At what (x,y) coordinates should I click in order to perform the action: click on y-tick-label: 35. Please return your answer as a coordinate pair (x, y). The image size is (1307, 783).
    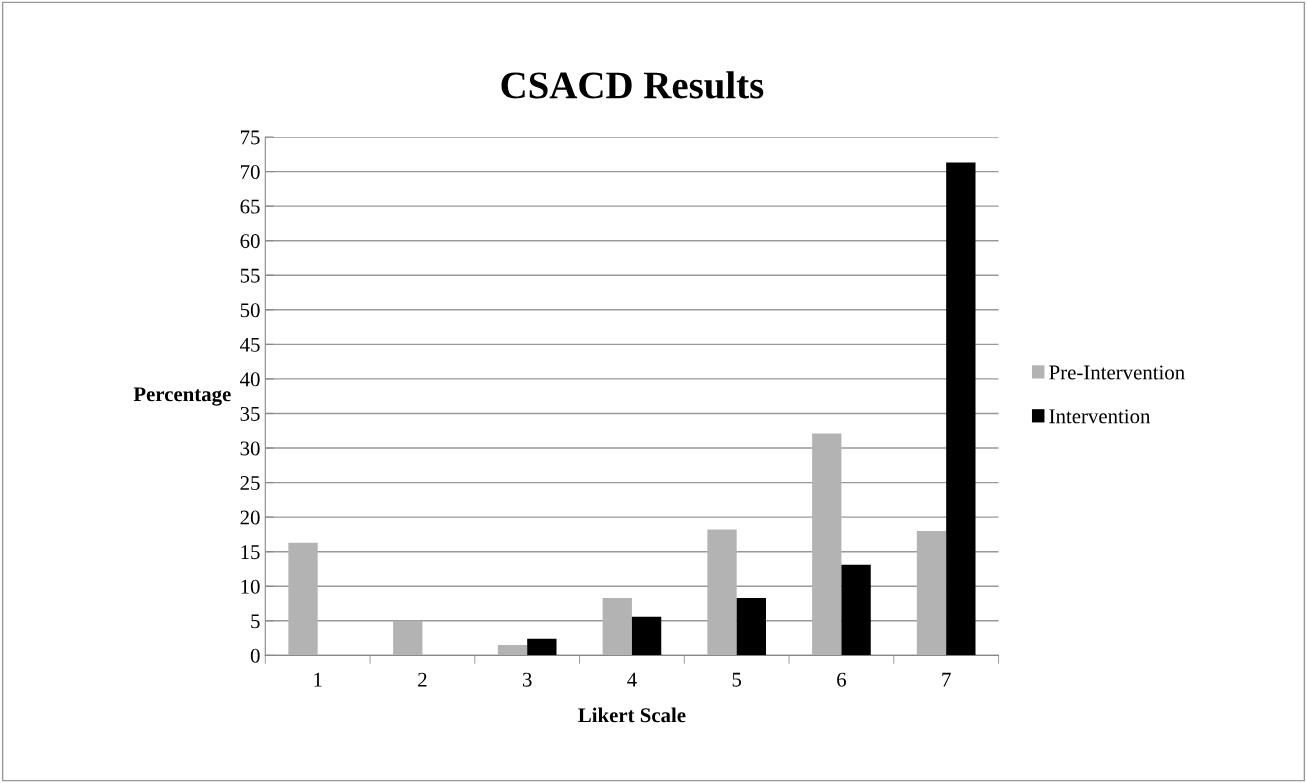
    Looking at the image, I should click on (250, 413).